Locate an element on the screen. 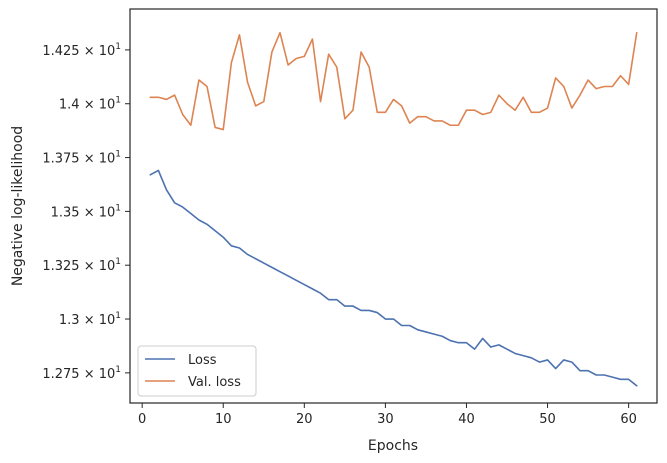 Image resolution: width=667 pixels, height=463 pixels. y-tick-label: 1.35 × 10¹ is located at coordinates (86, 211).